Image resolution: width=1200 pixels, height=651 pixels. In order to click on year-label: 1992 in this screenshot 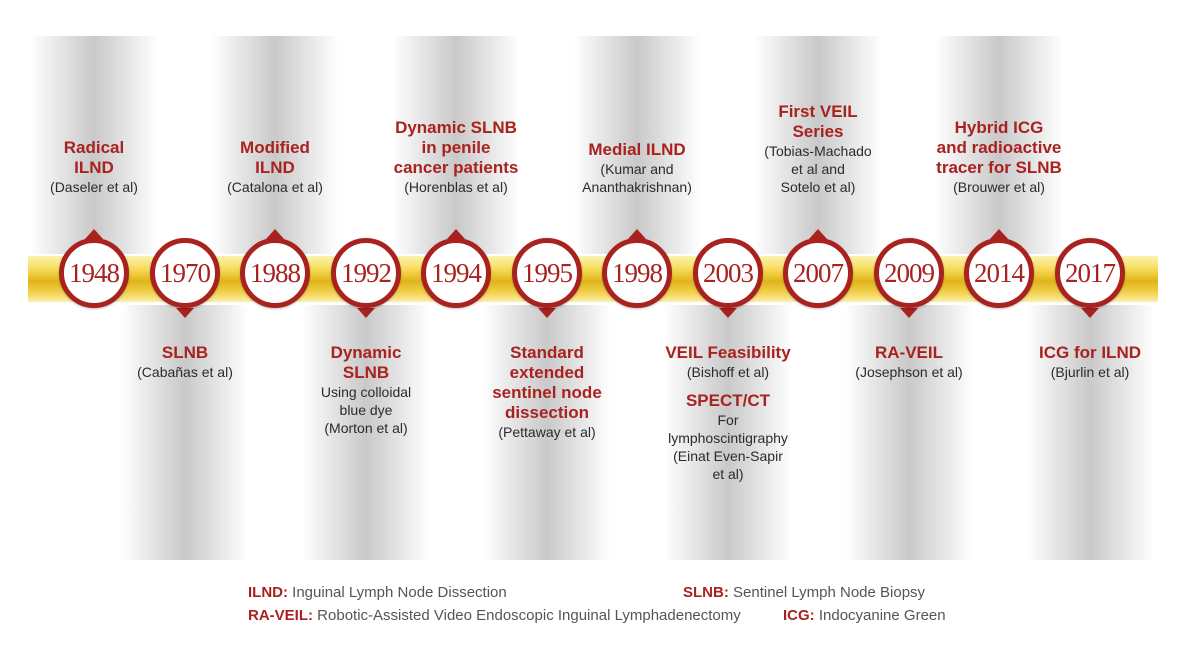, I will do `click(366, 272)`.